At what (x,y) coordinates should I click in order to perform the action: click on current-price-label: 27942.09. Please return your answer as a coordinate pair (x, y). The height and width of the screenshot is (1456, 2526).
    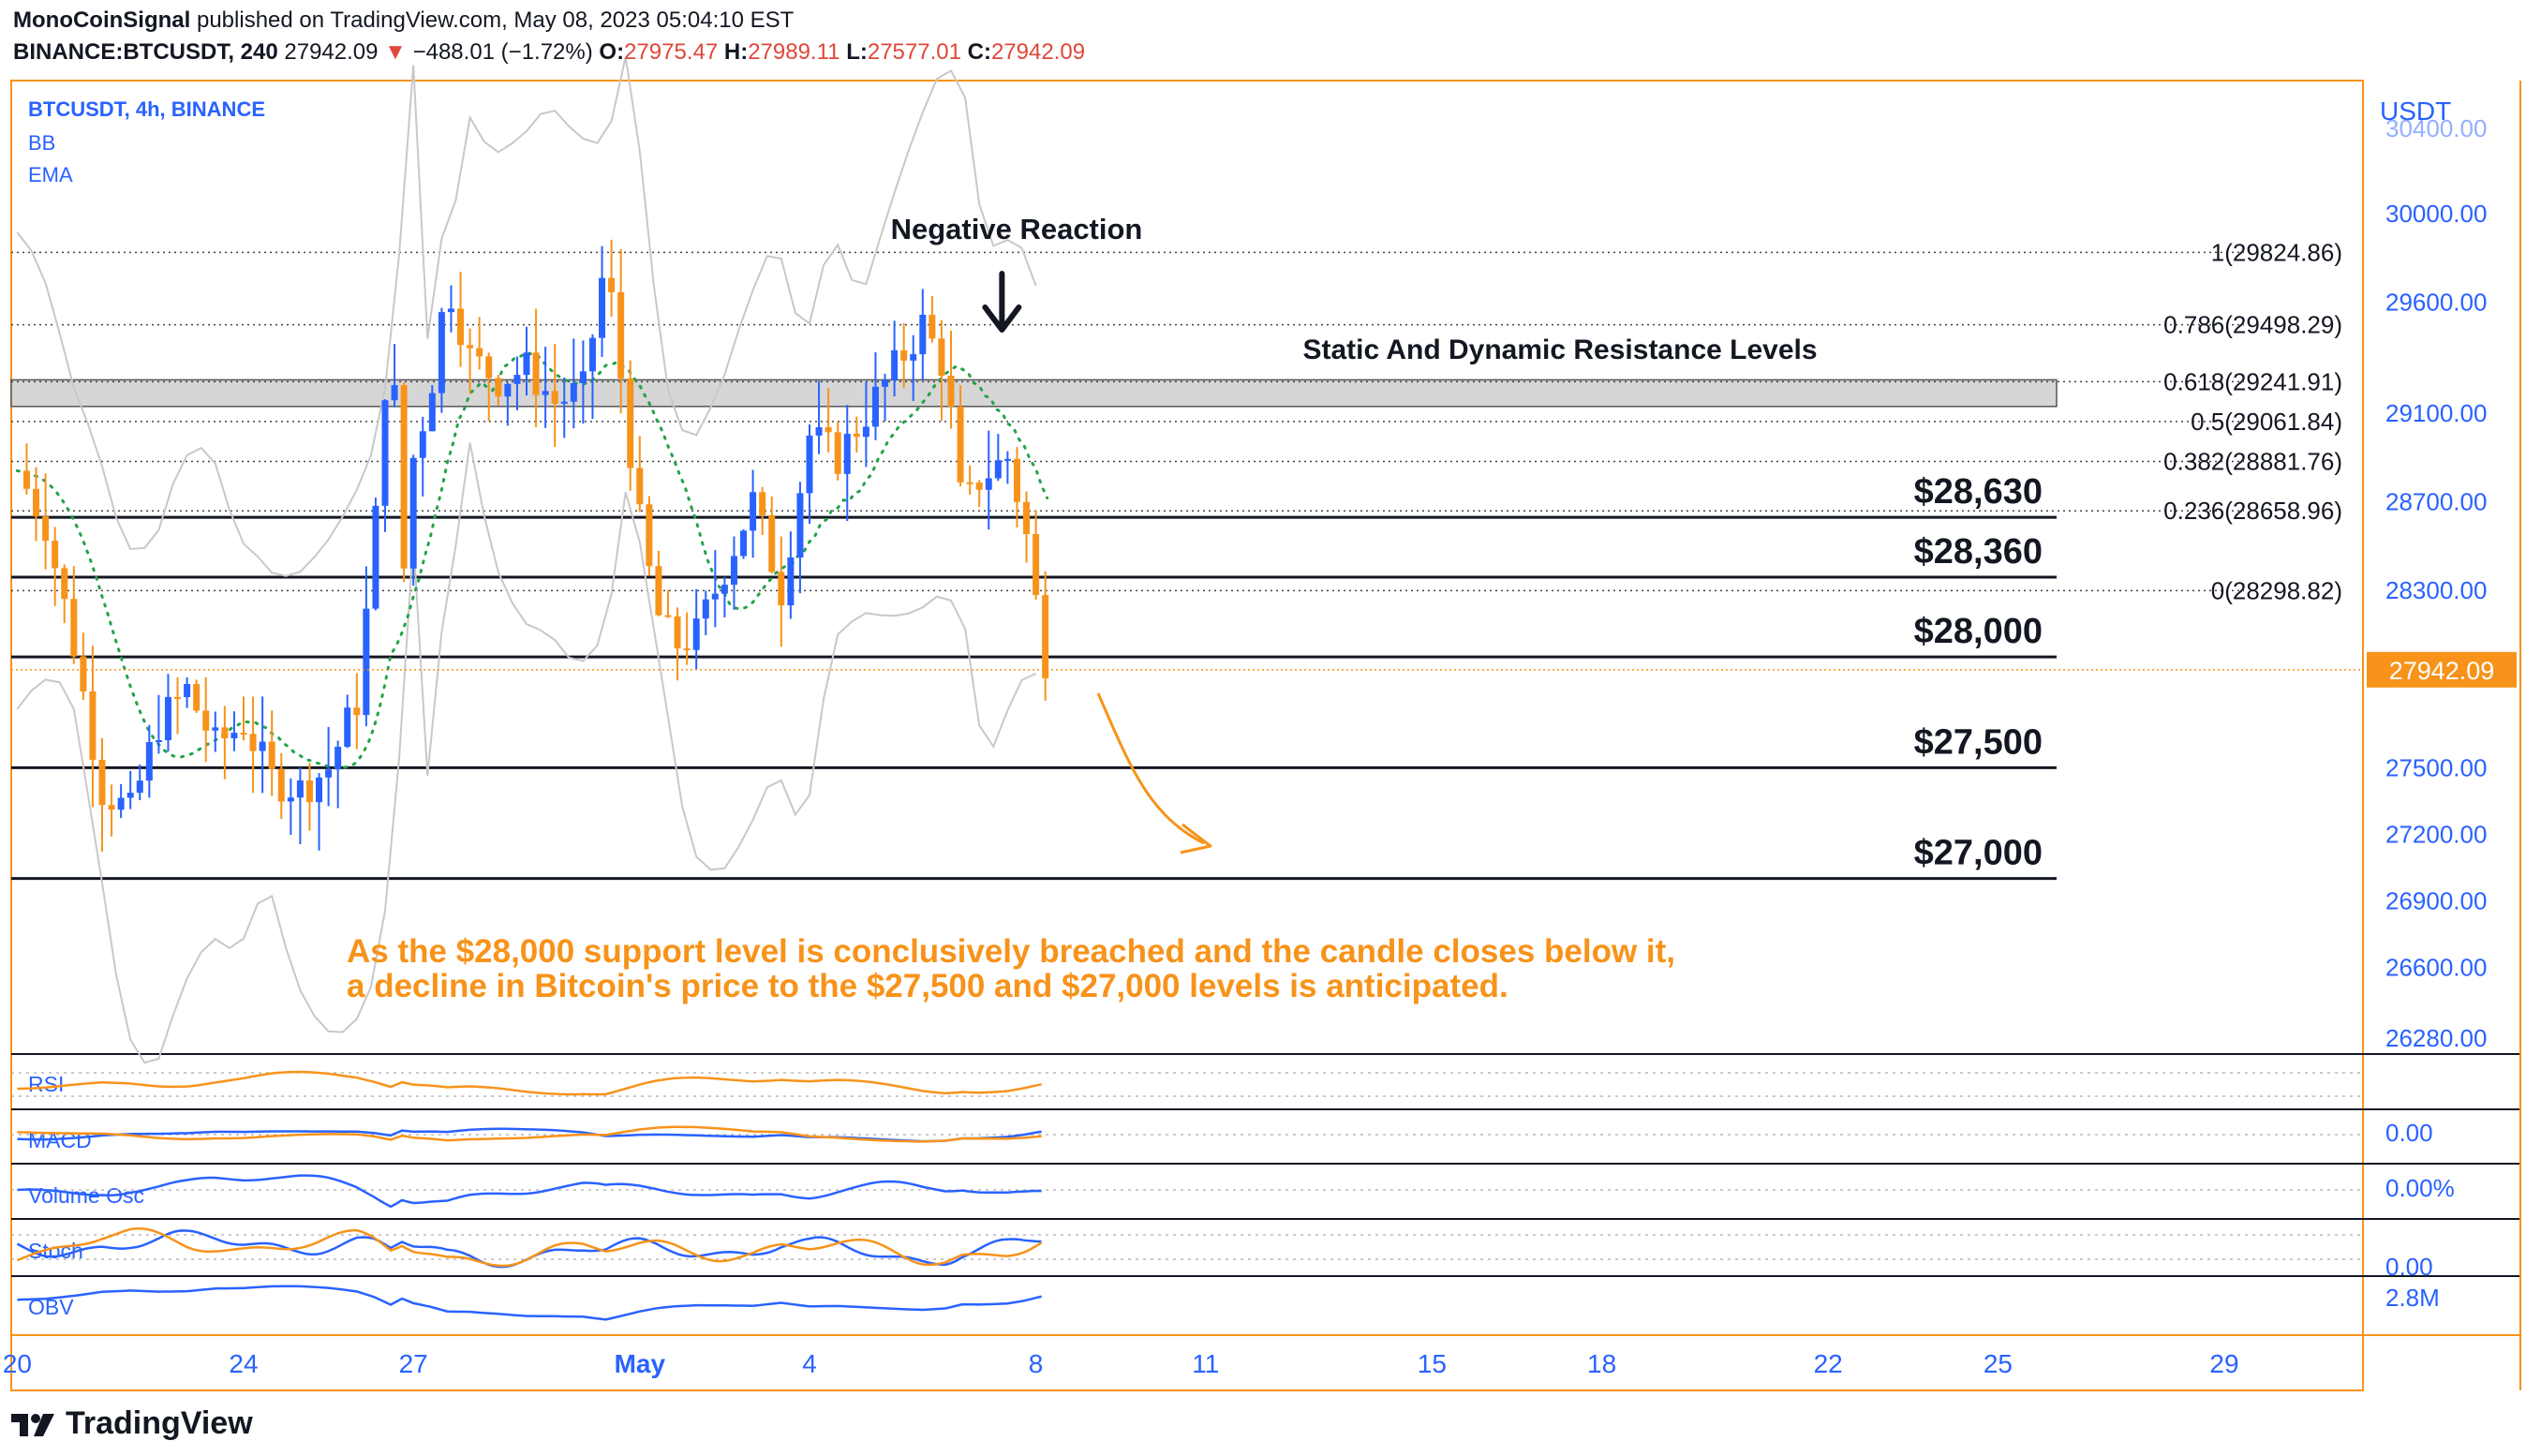
    Looking at the image, I should click on (2442, 671).